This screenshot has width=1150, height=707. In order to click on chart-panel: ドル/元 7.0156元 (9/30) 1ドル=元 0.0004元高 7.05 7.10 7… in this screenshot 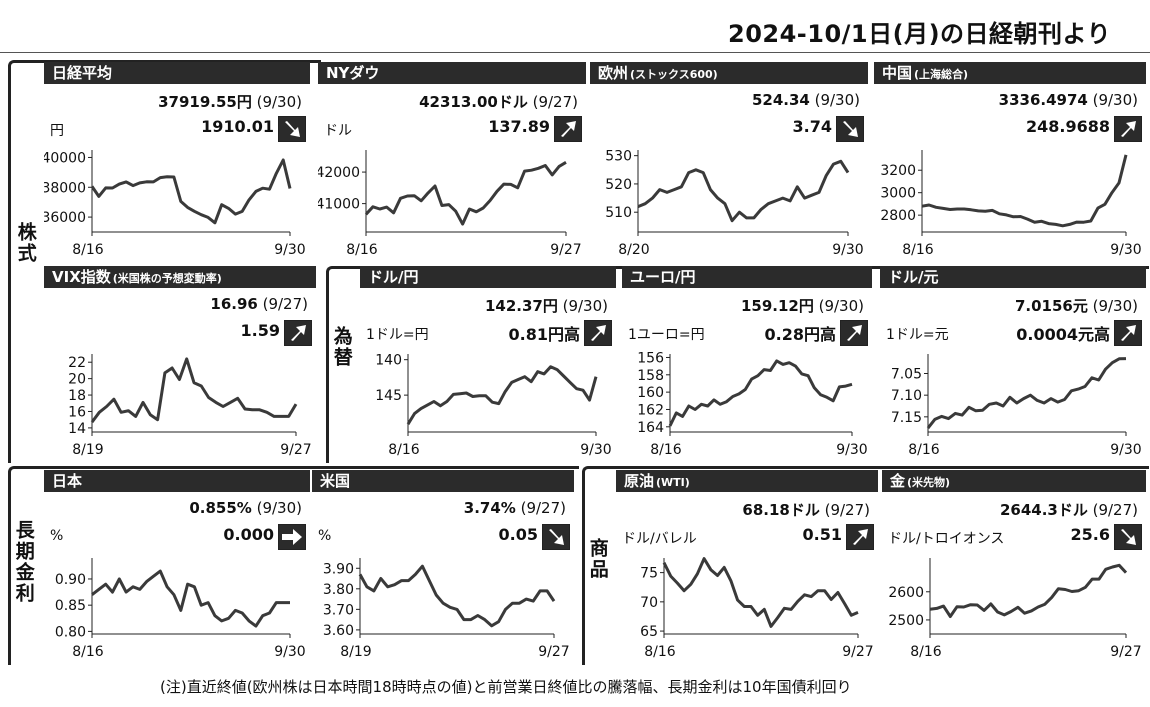, I will do `click(1013, 362)`.